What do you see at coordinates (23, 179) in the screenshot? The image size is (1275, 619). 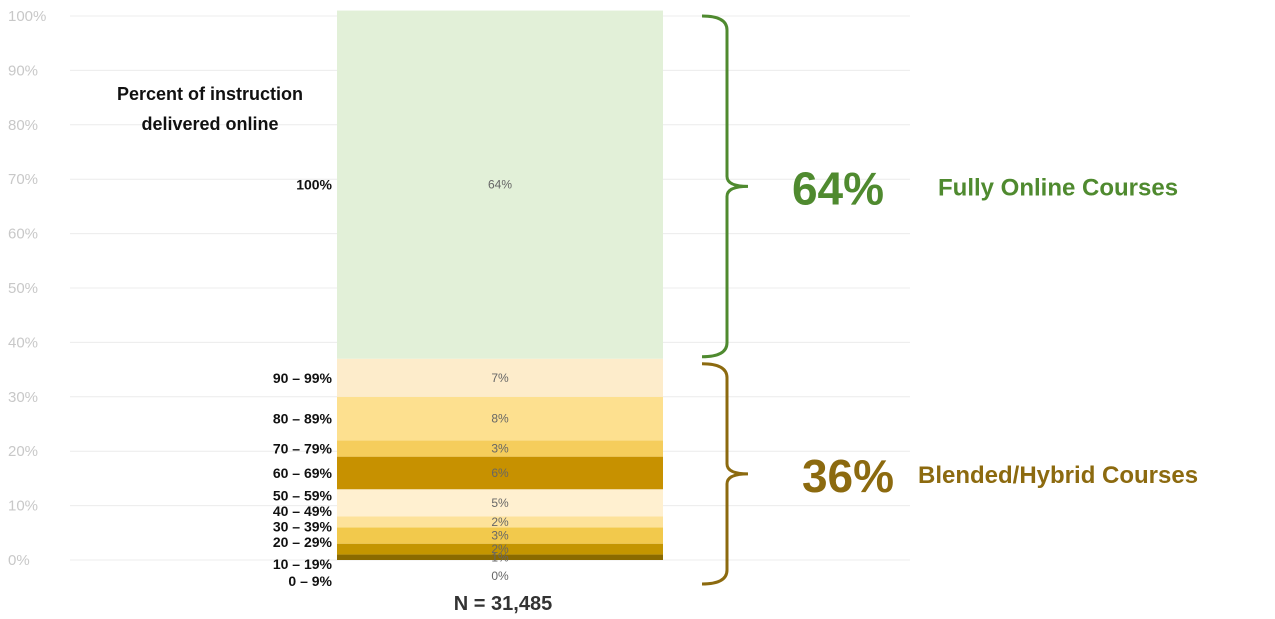 I see `y-tick-label: 70%` at bounding box center [23, 179].